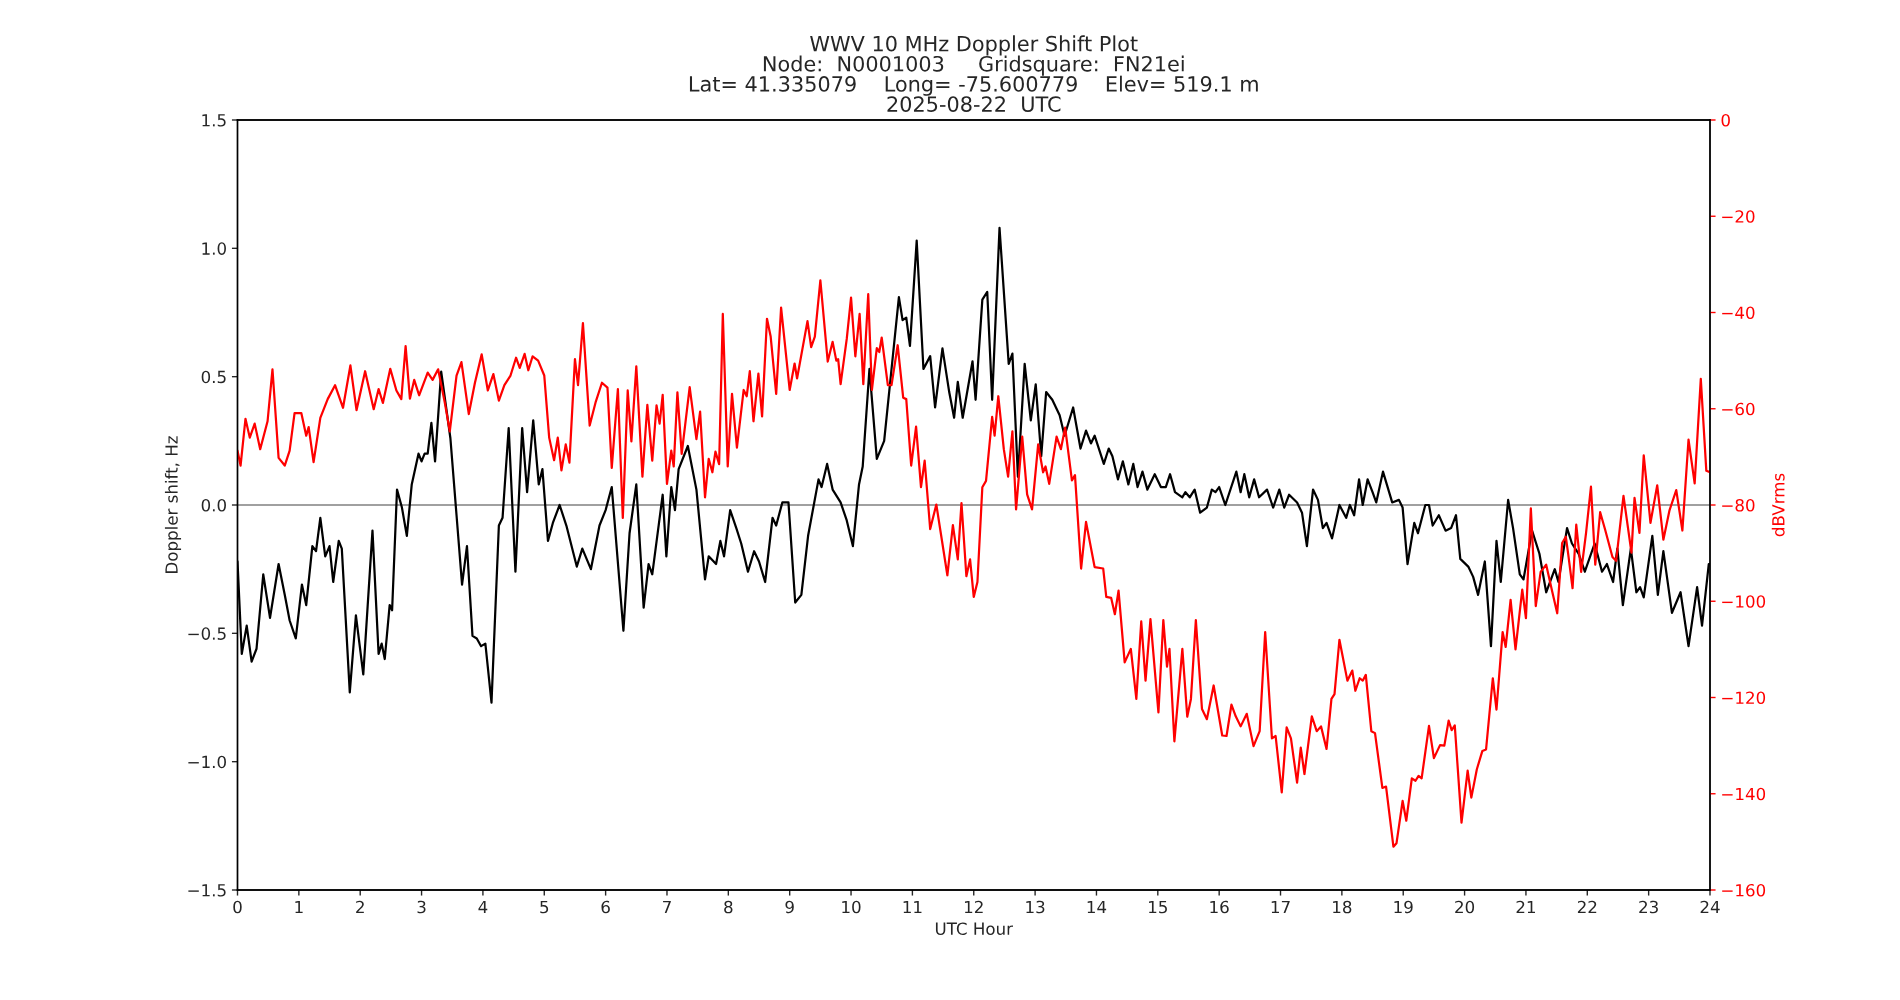  What do you see at coordinates (544, 907) in the screenshot?
I see `x-tick-label: 5` at bounding box center [544, 907].